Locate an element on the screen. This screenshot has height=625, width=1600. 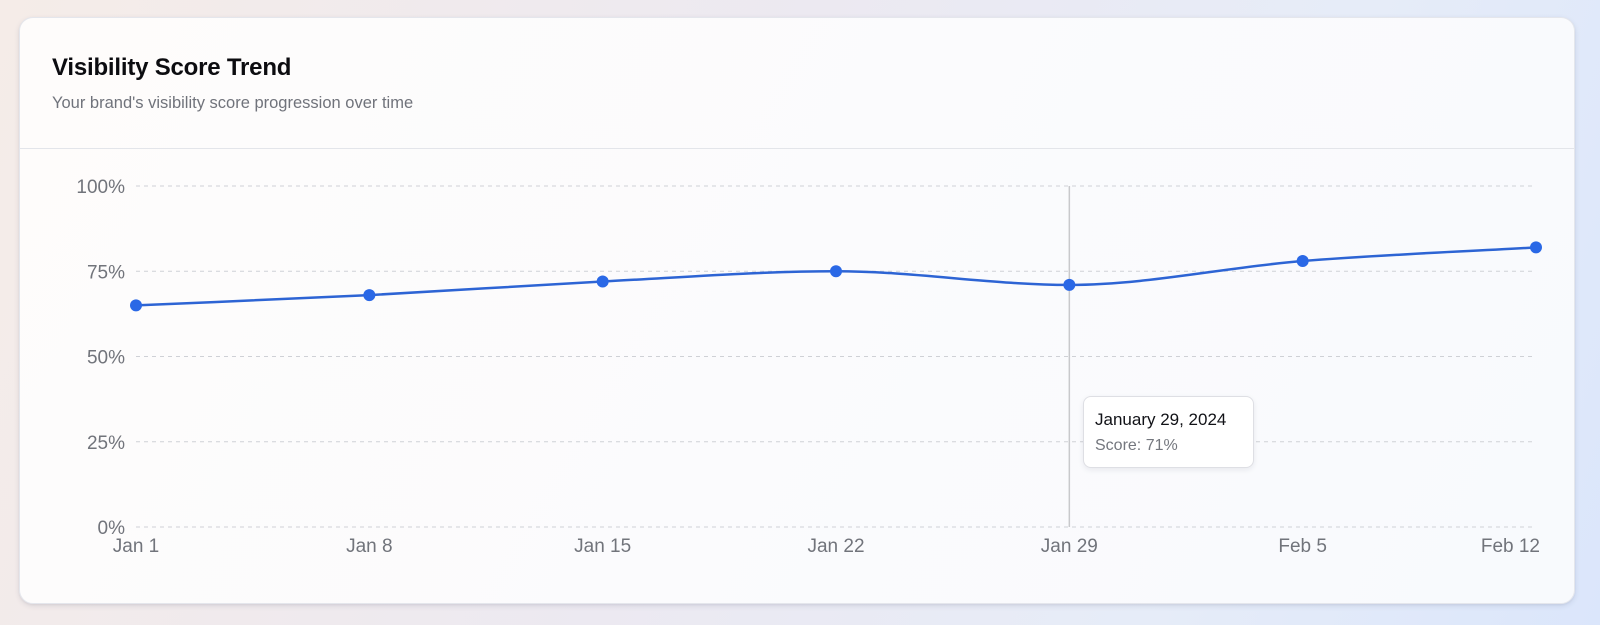
x-tick-label: Jan 22 is located at coordinates (835, 546).